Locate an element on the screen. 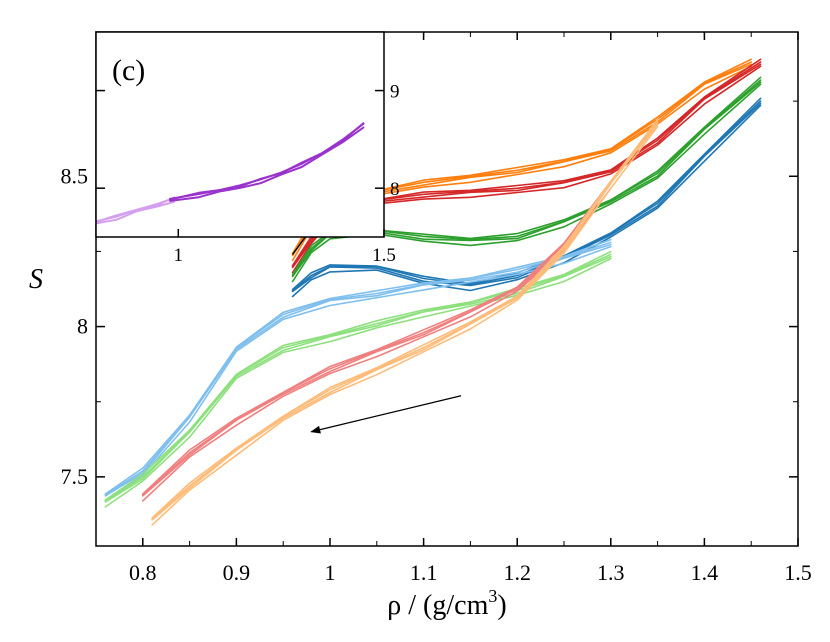  main-x-tick-label: 1 is located at coordinates (330, 572).